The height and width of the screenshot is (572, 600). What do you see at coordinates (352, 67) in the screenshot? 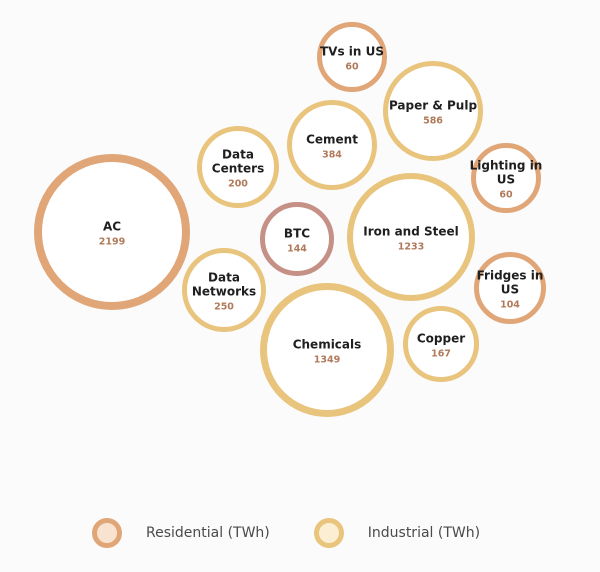
I see `bubble-value-tvs-in-us: 60` at bounding box center [352, 67].